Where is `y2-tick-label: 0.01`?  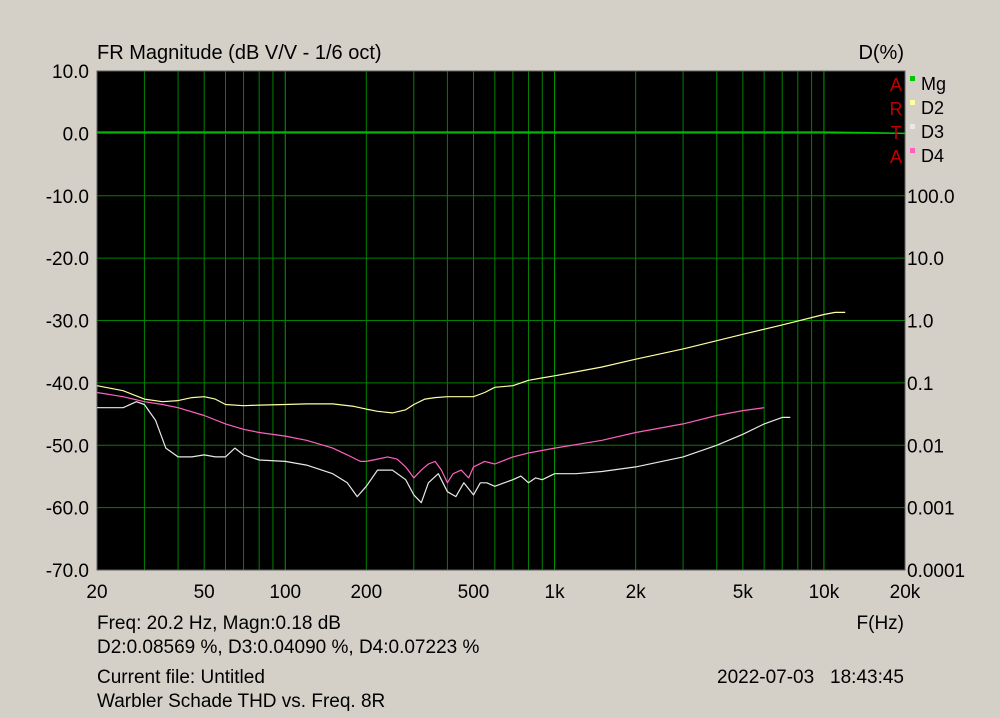 y2-tick-label: 0.01 is located at coordinates (925, 446).